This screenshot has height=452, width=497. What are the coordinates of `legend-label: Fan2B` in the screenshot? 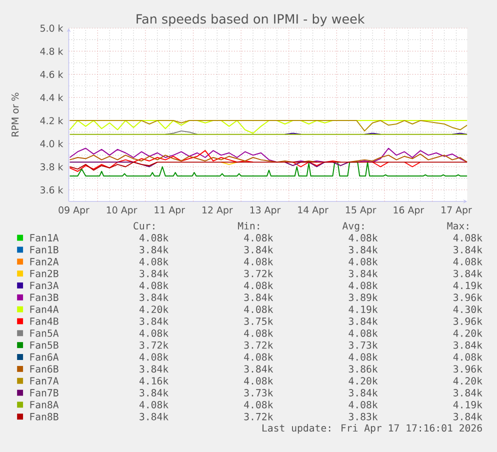 It's located at (44, 274).